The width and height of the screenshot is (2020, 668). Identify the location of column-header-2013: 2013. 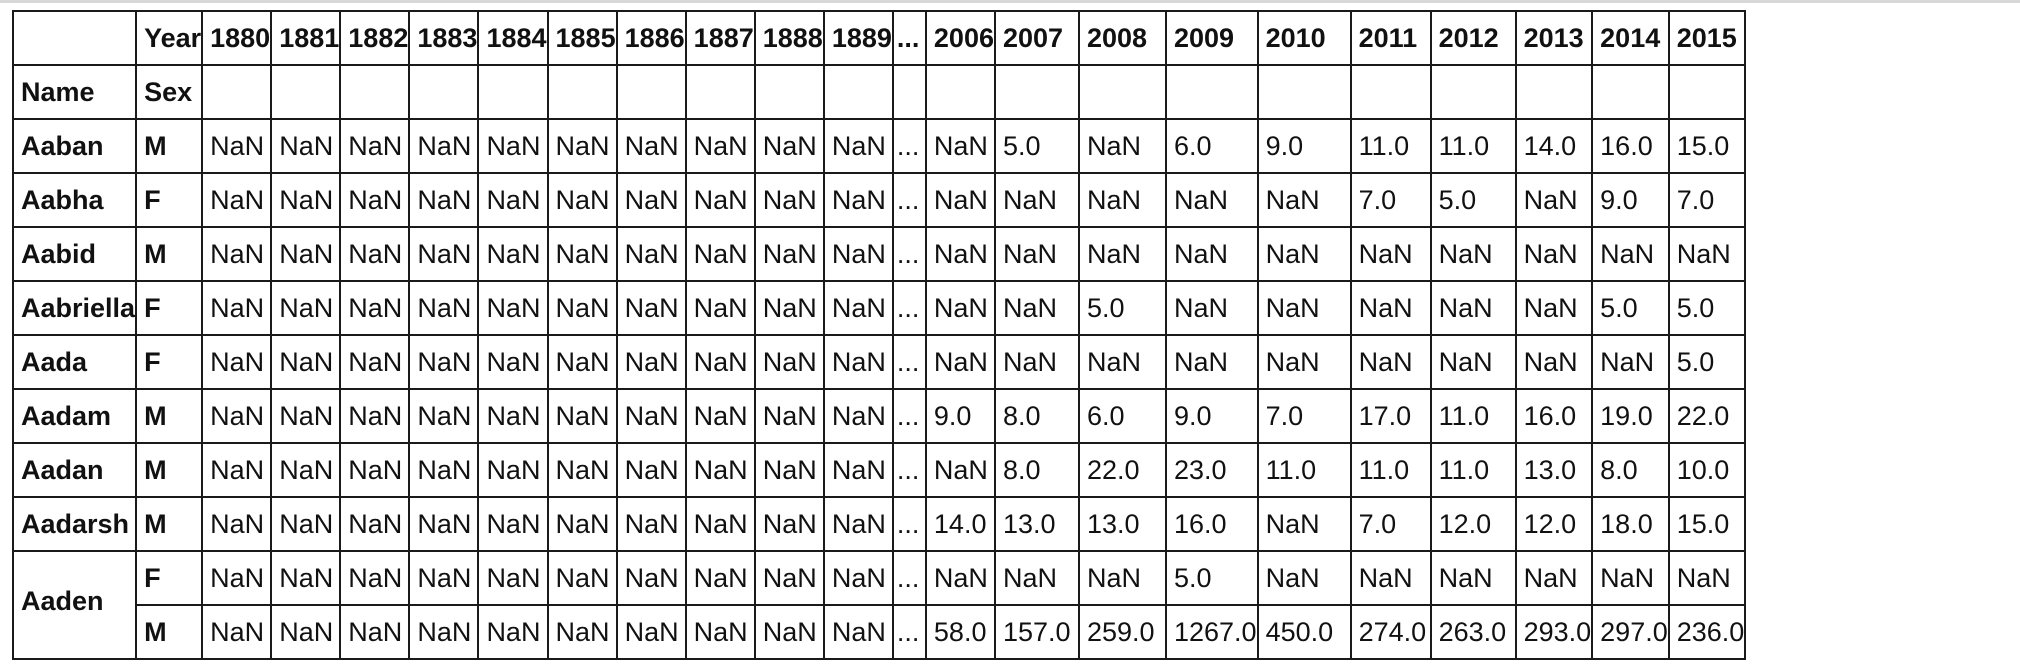
(1554, 38).